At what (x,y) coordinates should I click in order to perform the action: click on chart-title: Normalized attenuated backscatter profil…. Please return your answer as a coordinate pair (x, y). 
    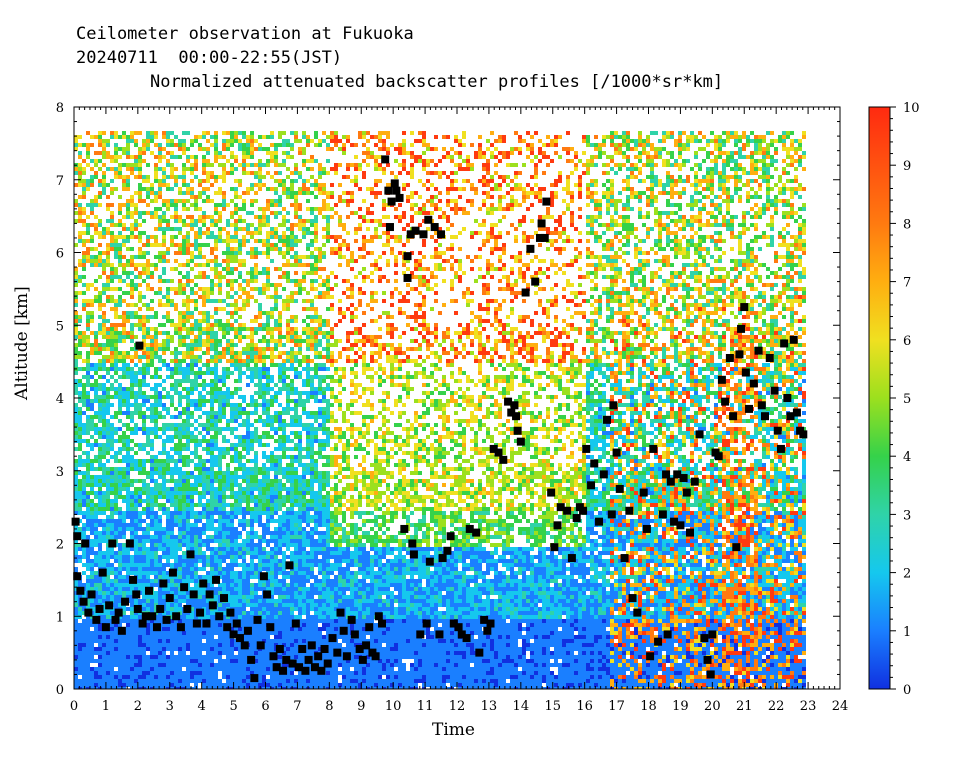
    Looking at the image, I should click on (437, 82).